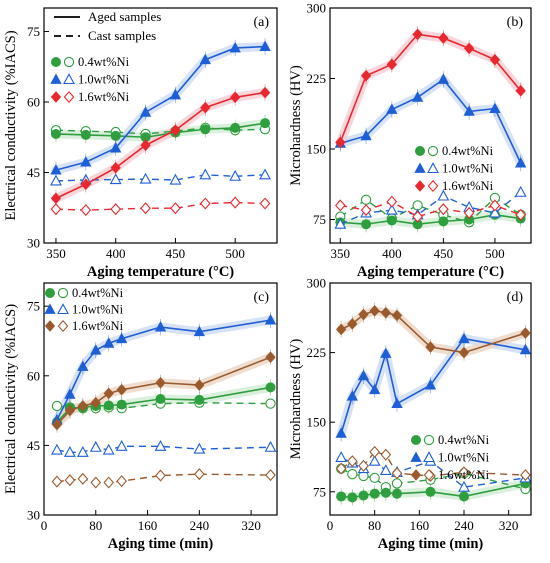 The image size is (550, 563). What do you see at coordinates (341, 253) in the screenshot?
I see `x-tick-label: 350` at bounding box center [341, 253].